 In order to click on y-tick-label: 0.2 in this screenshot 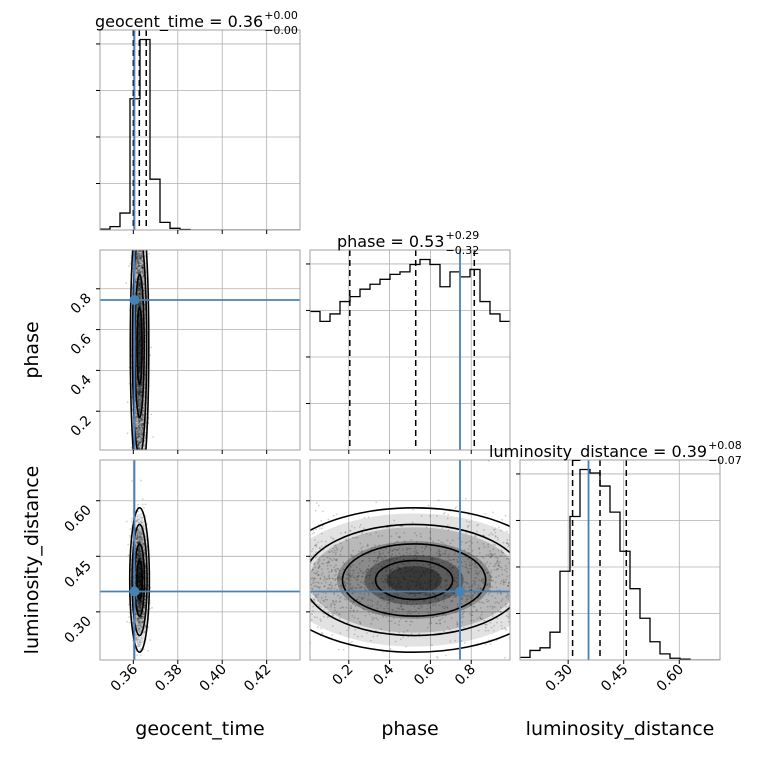, I will do `click(81, 426)`.